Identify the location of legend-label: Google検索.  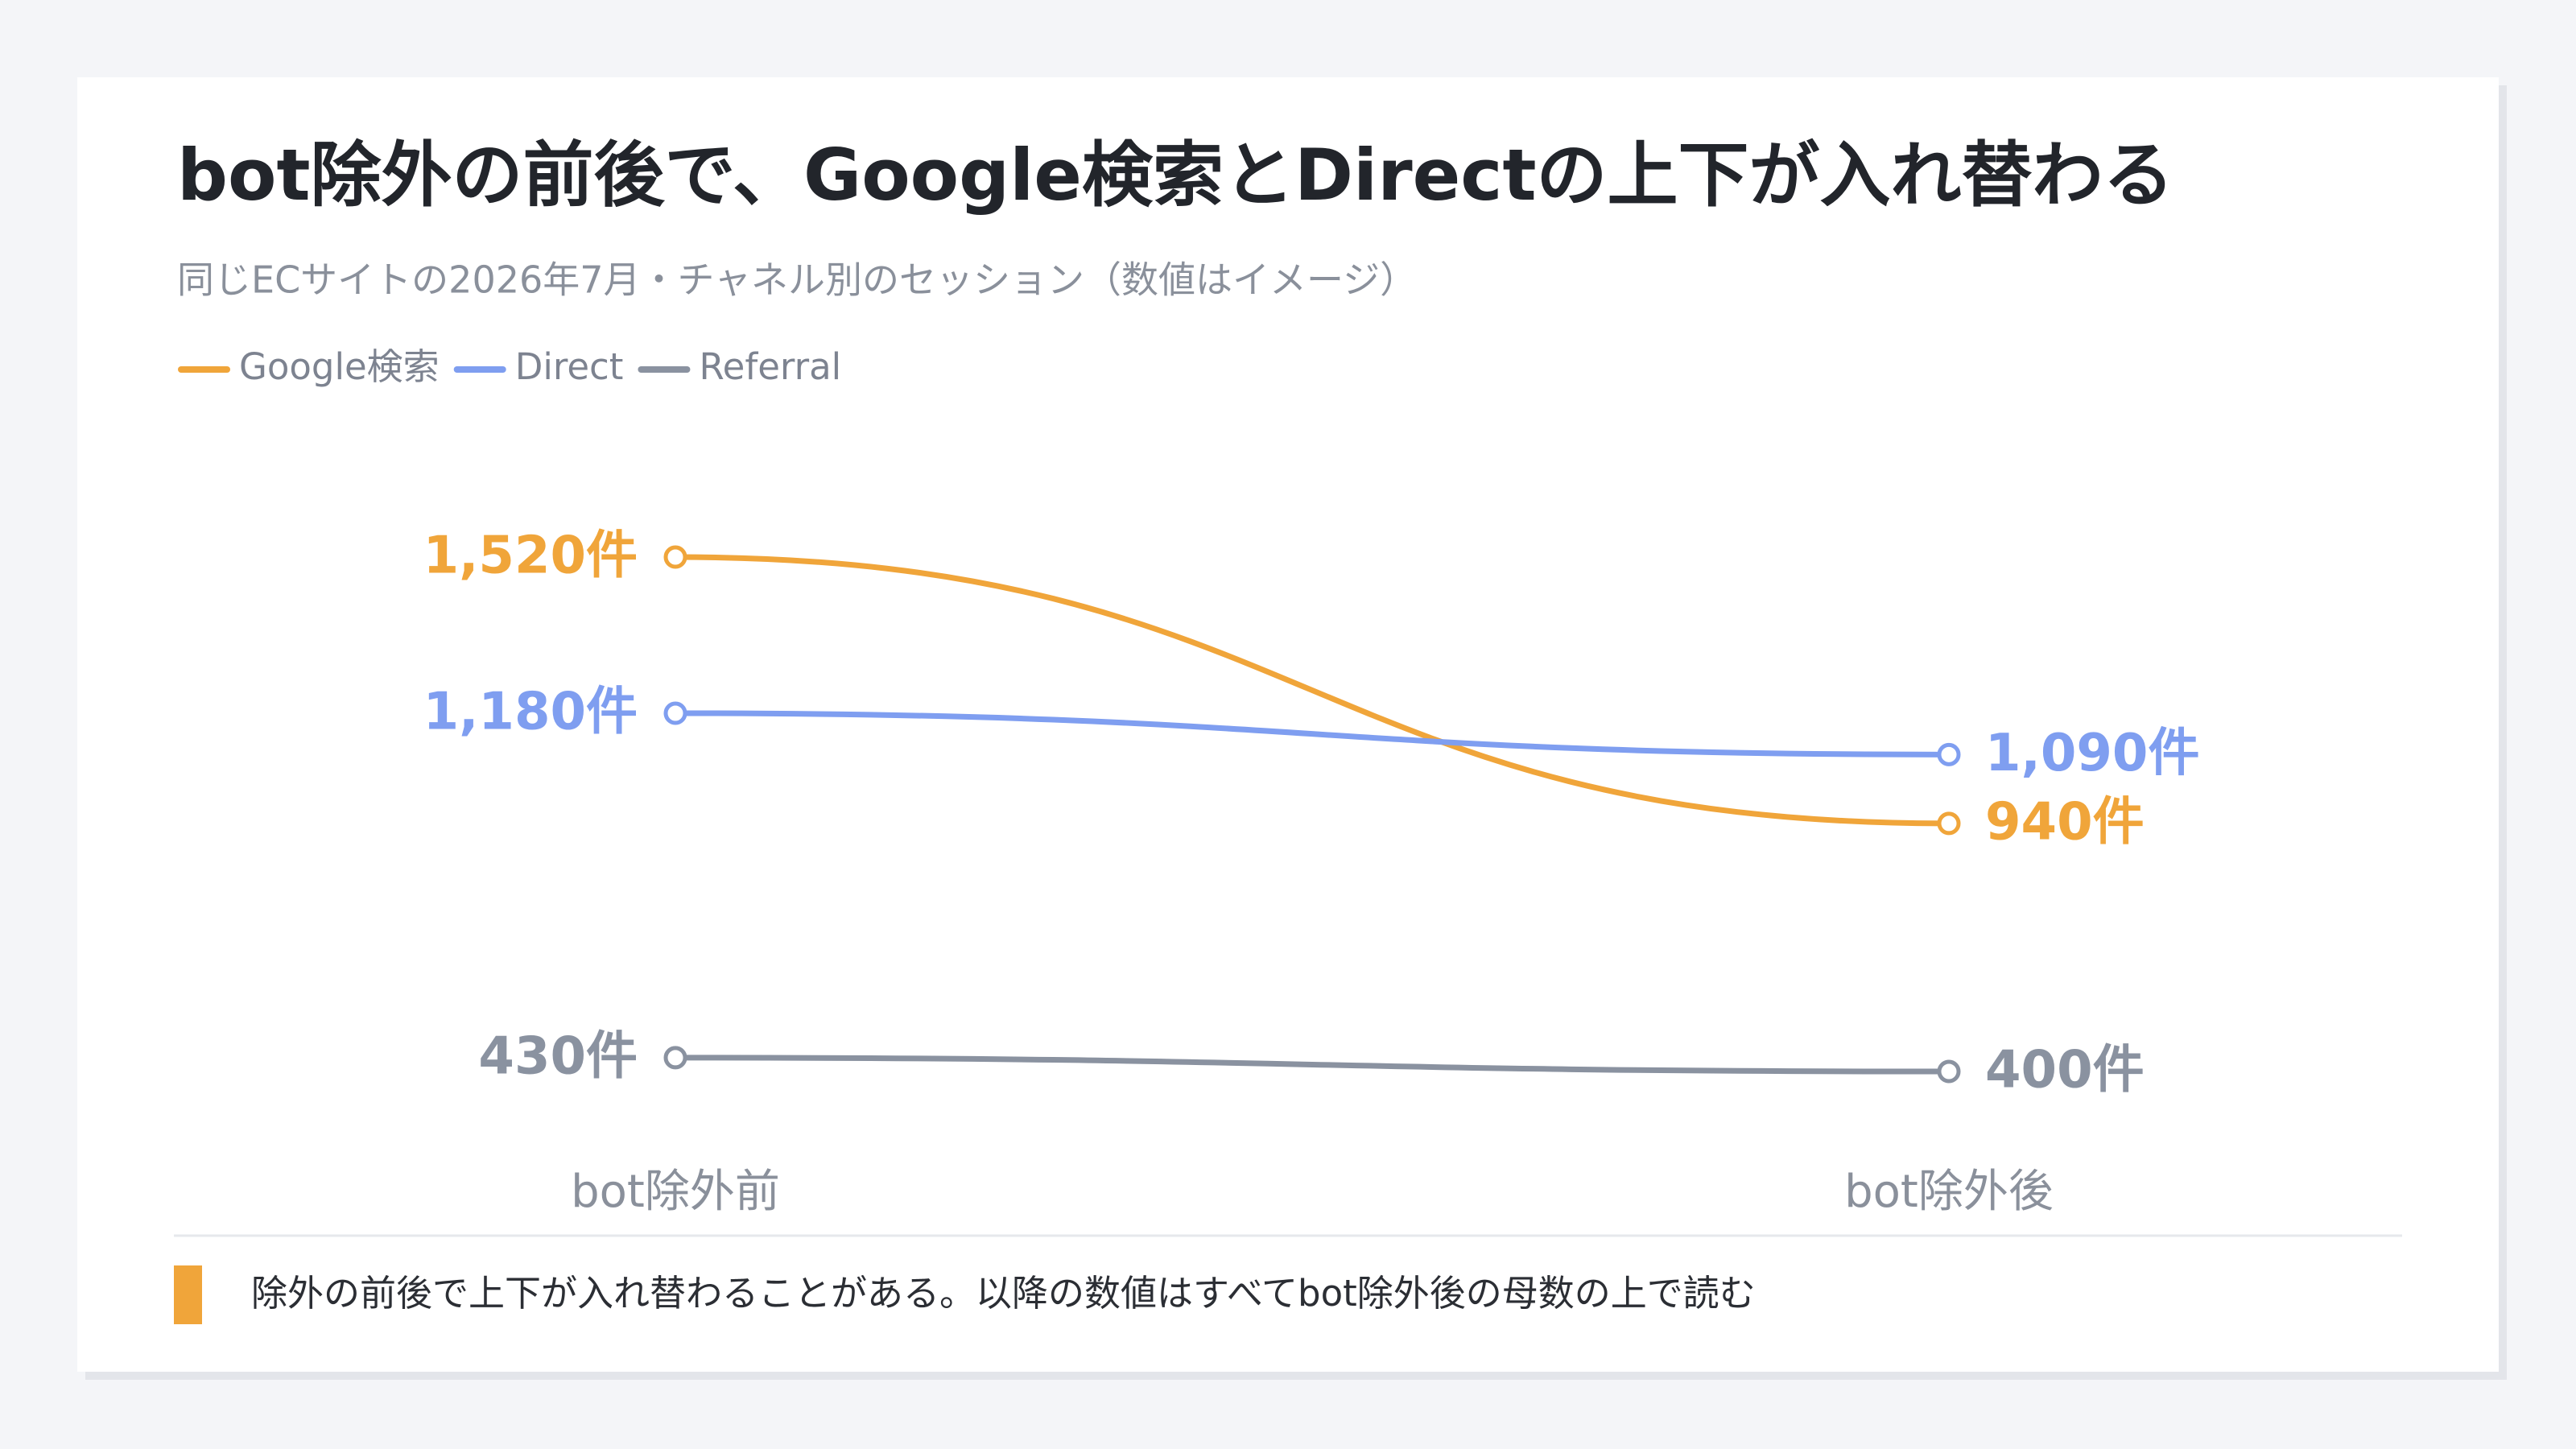
(339, 366).